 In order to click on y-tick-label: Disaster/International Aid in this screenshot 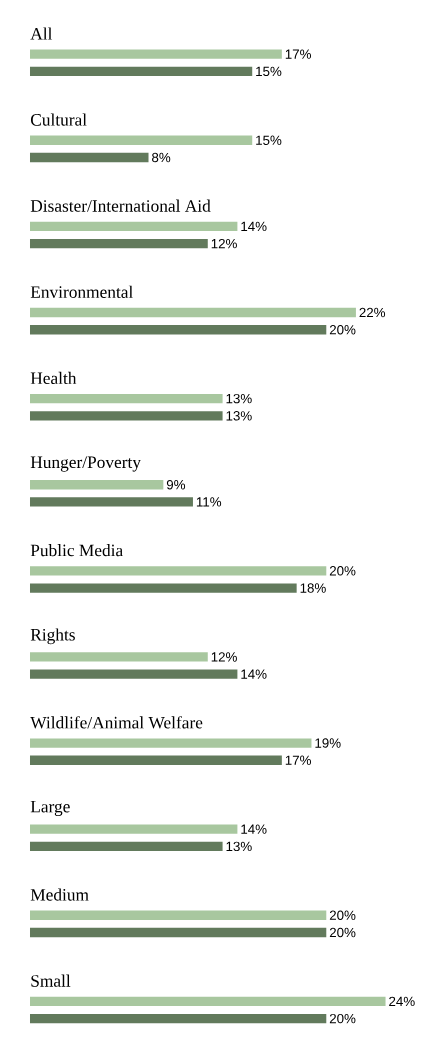, I will do `click(120, 205)`.